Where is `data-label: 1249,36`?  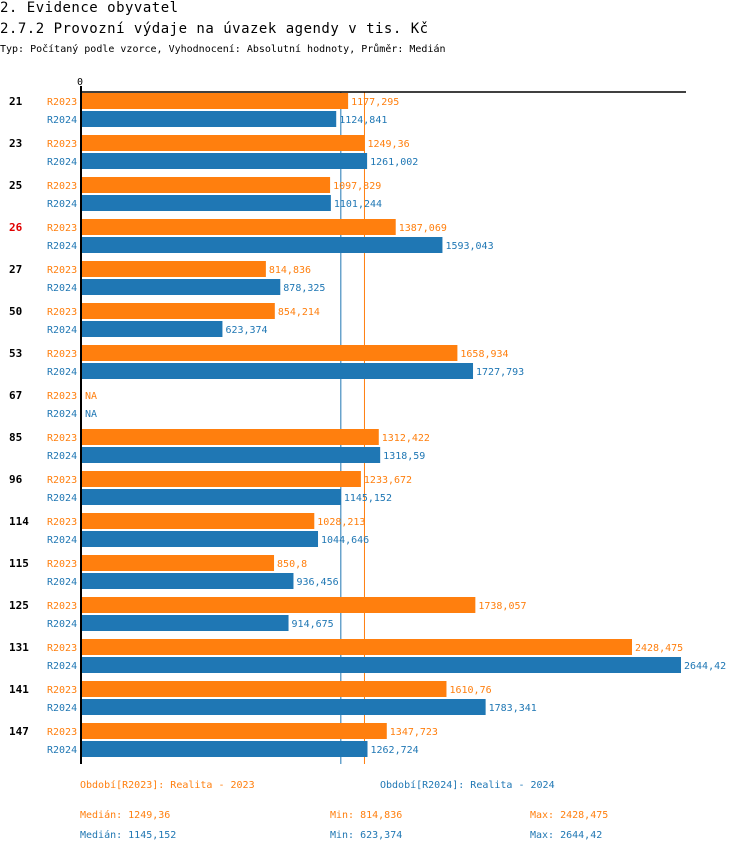 data-label: 1249,36 is located at coordinates (388, 144).